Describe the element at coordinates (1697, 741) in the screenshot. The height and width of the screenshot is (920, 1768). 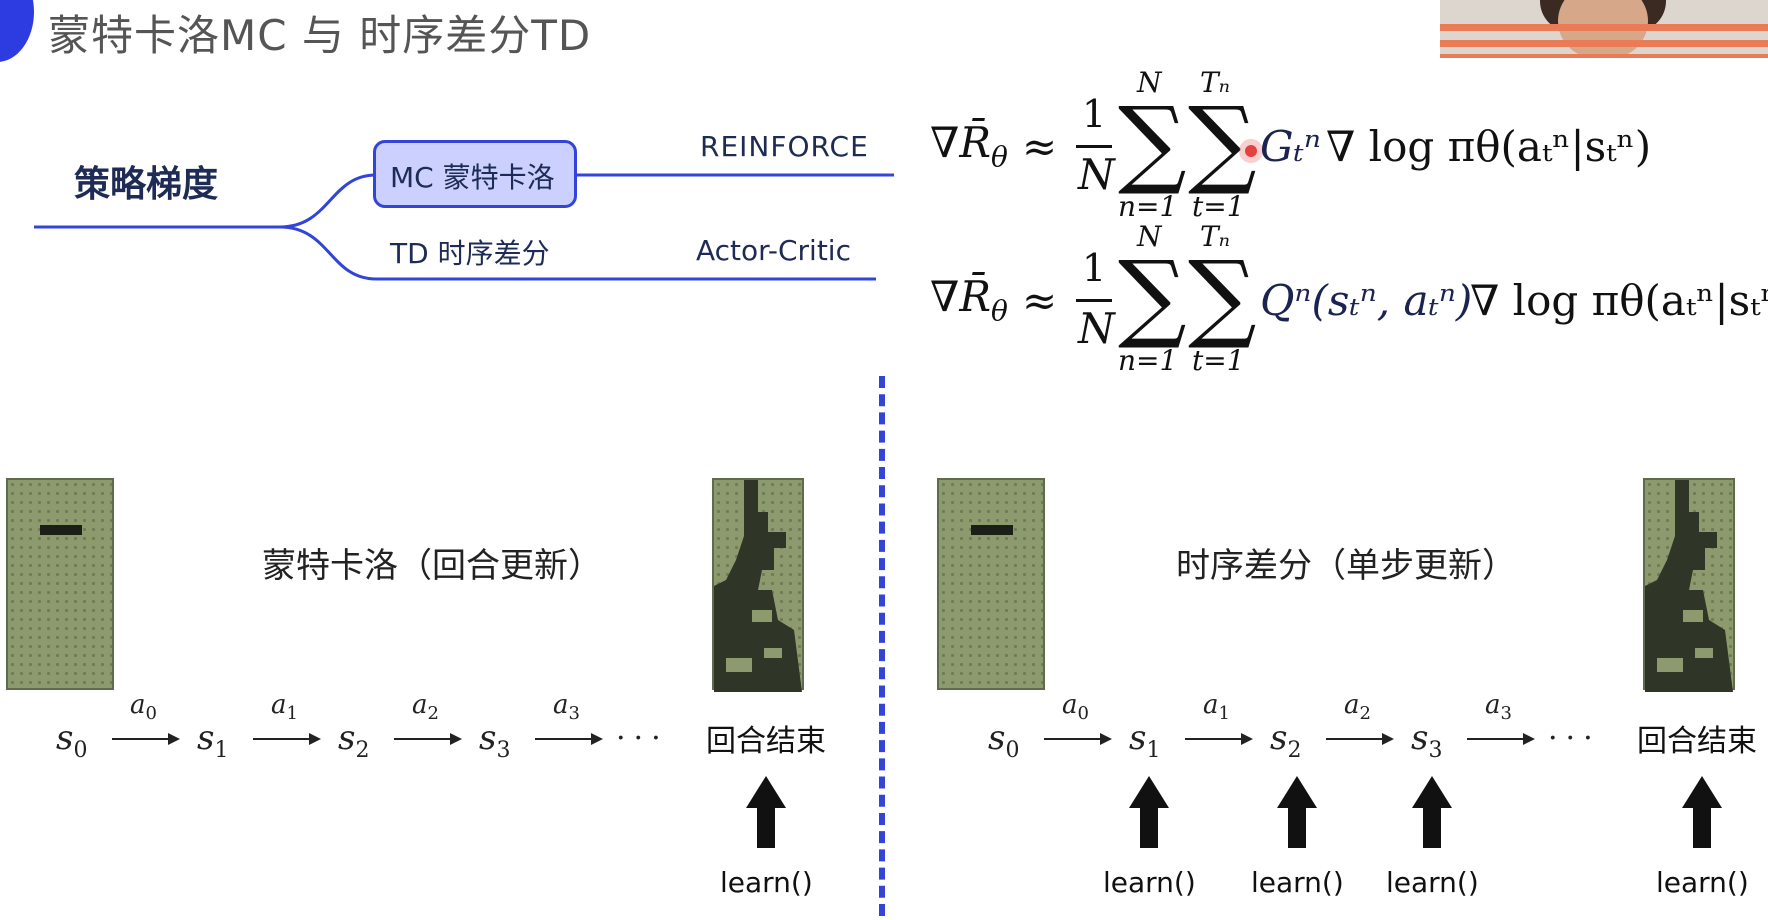
I see `td-episode-end: 回合结束` at that location.